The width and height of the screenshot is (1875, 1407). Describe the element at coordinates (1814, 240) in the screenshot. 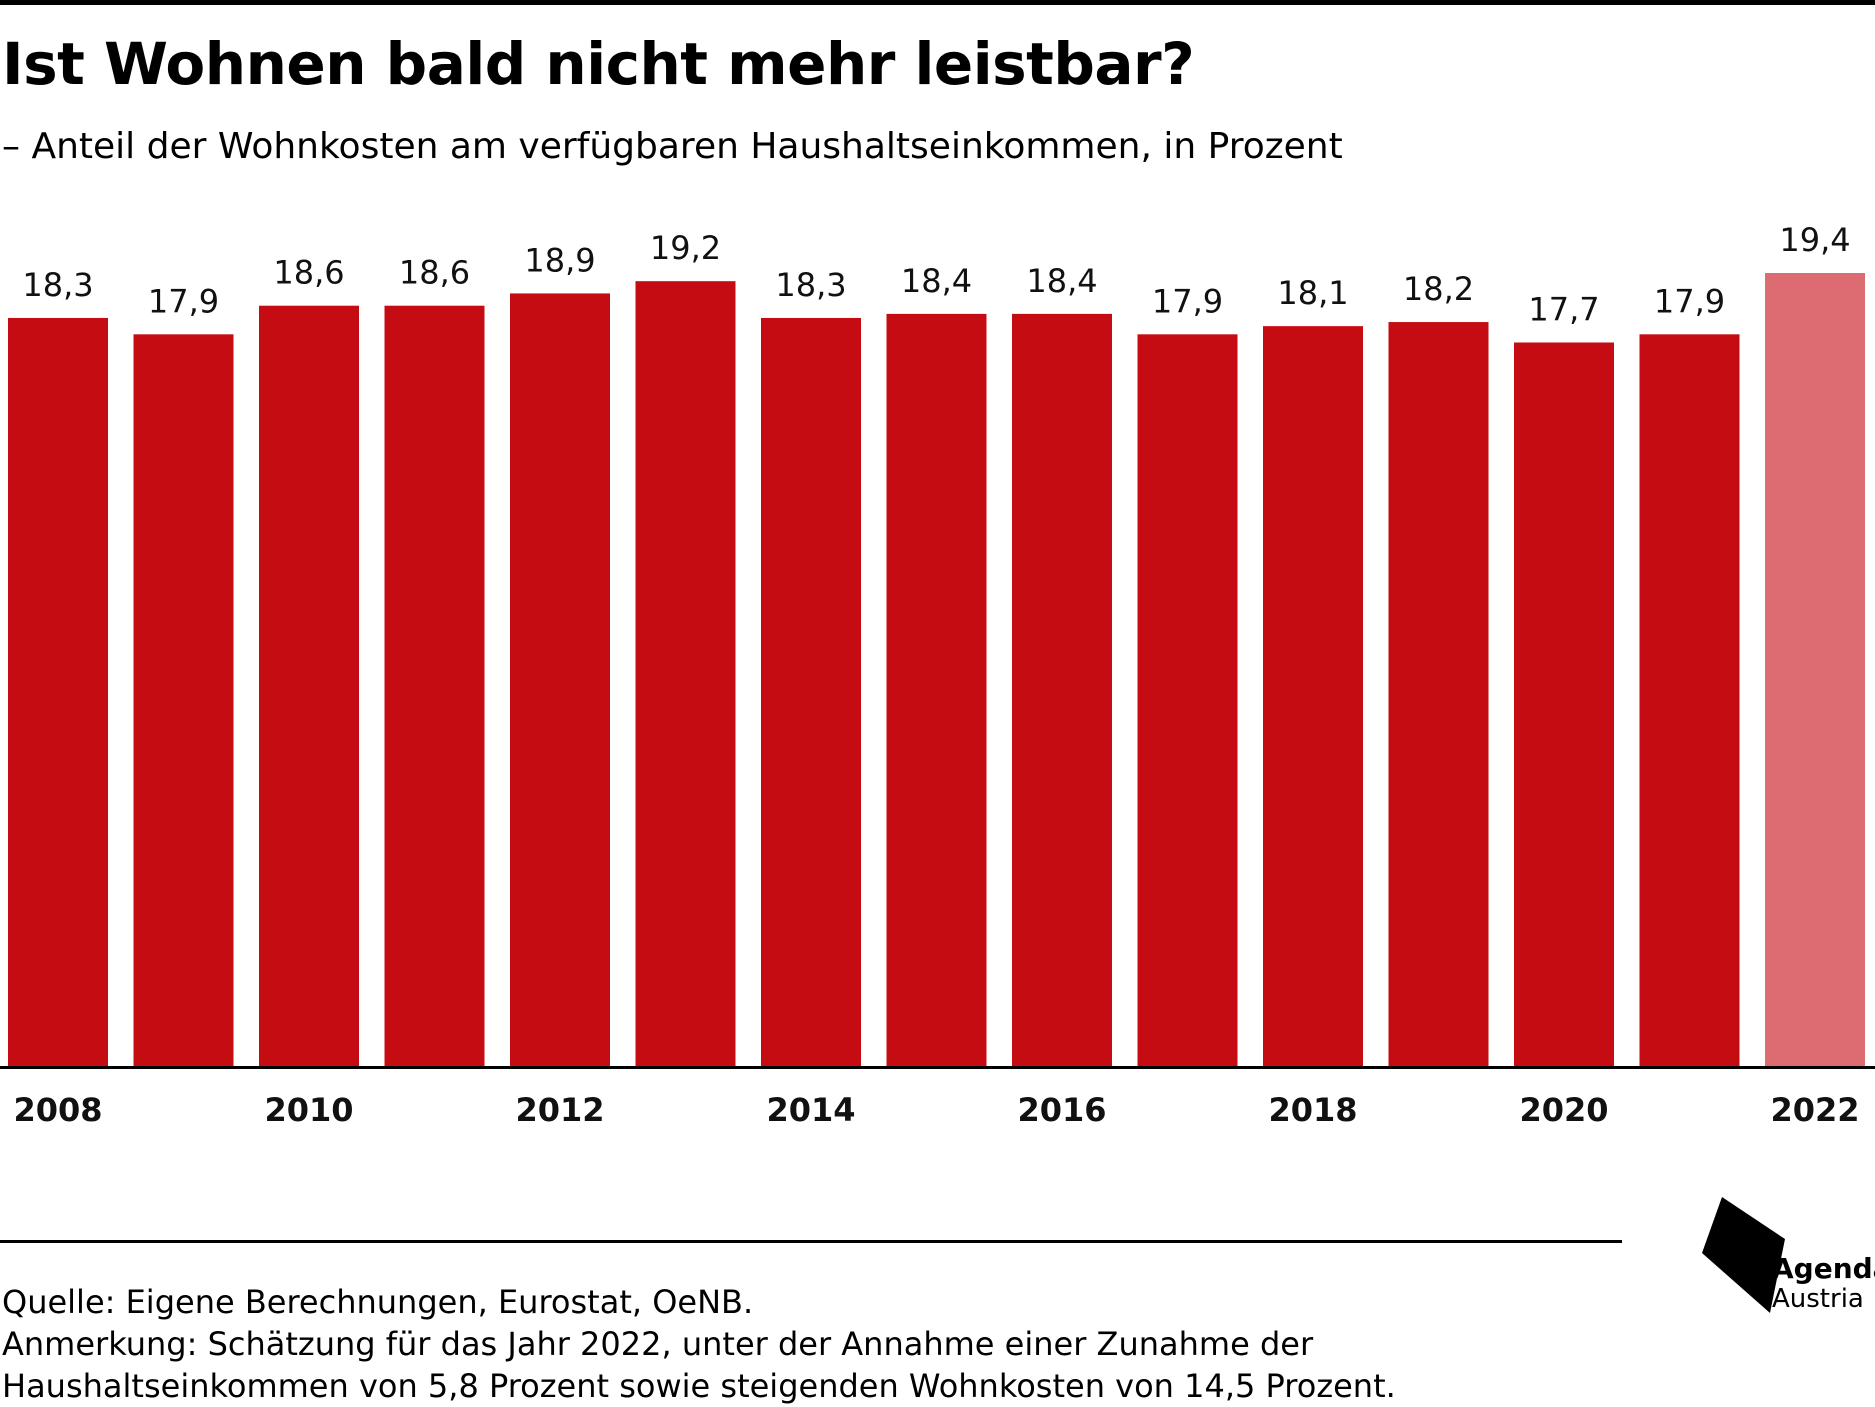

I see `value-label-2022: 19,4` at that location.